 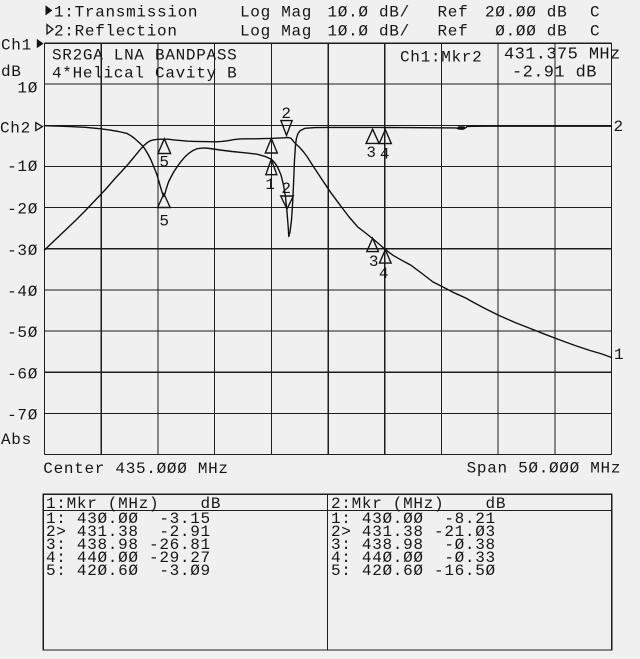 What do you see at coordinates (22, 292) in the screenshot?
I see `svg-text: -4Ø` at bounding box center [22, 292].